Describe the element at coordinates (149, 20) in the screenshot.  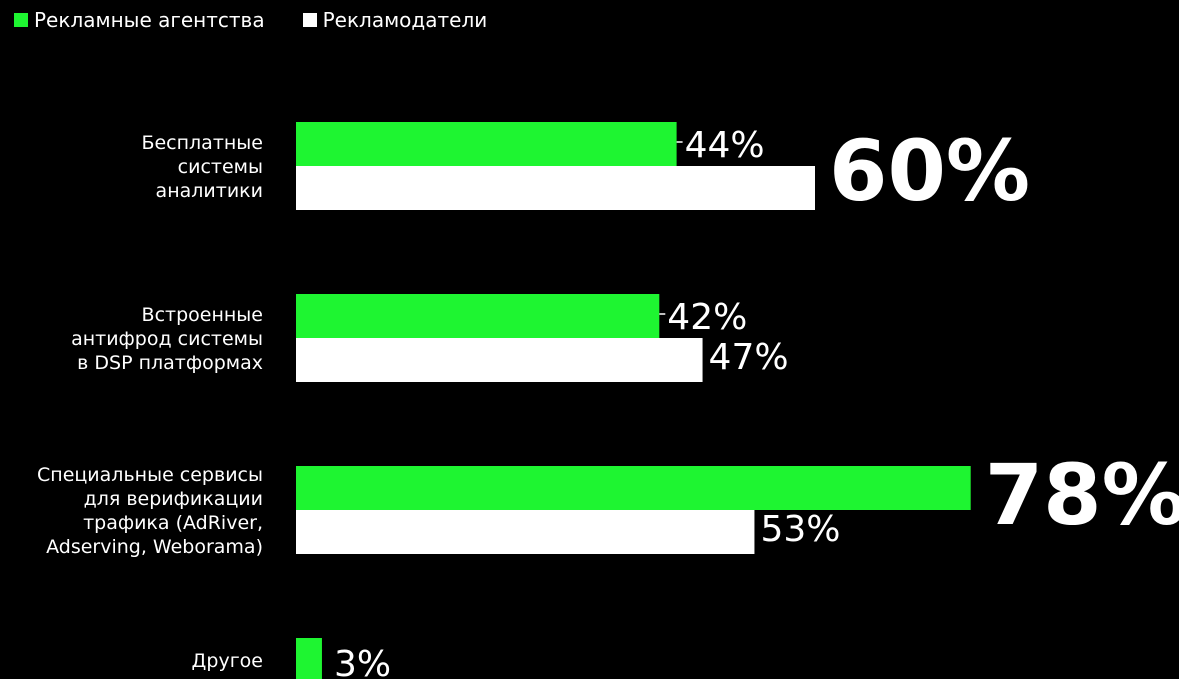
I see `legend-label: Рекламные агентства` at that location.